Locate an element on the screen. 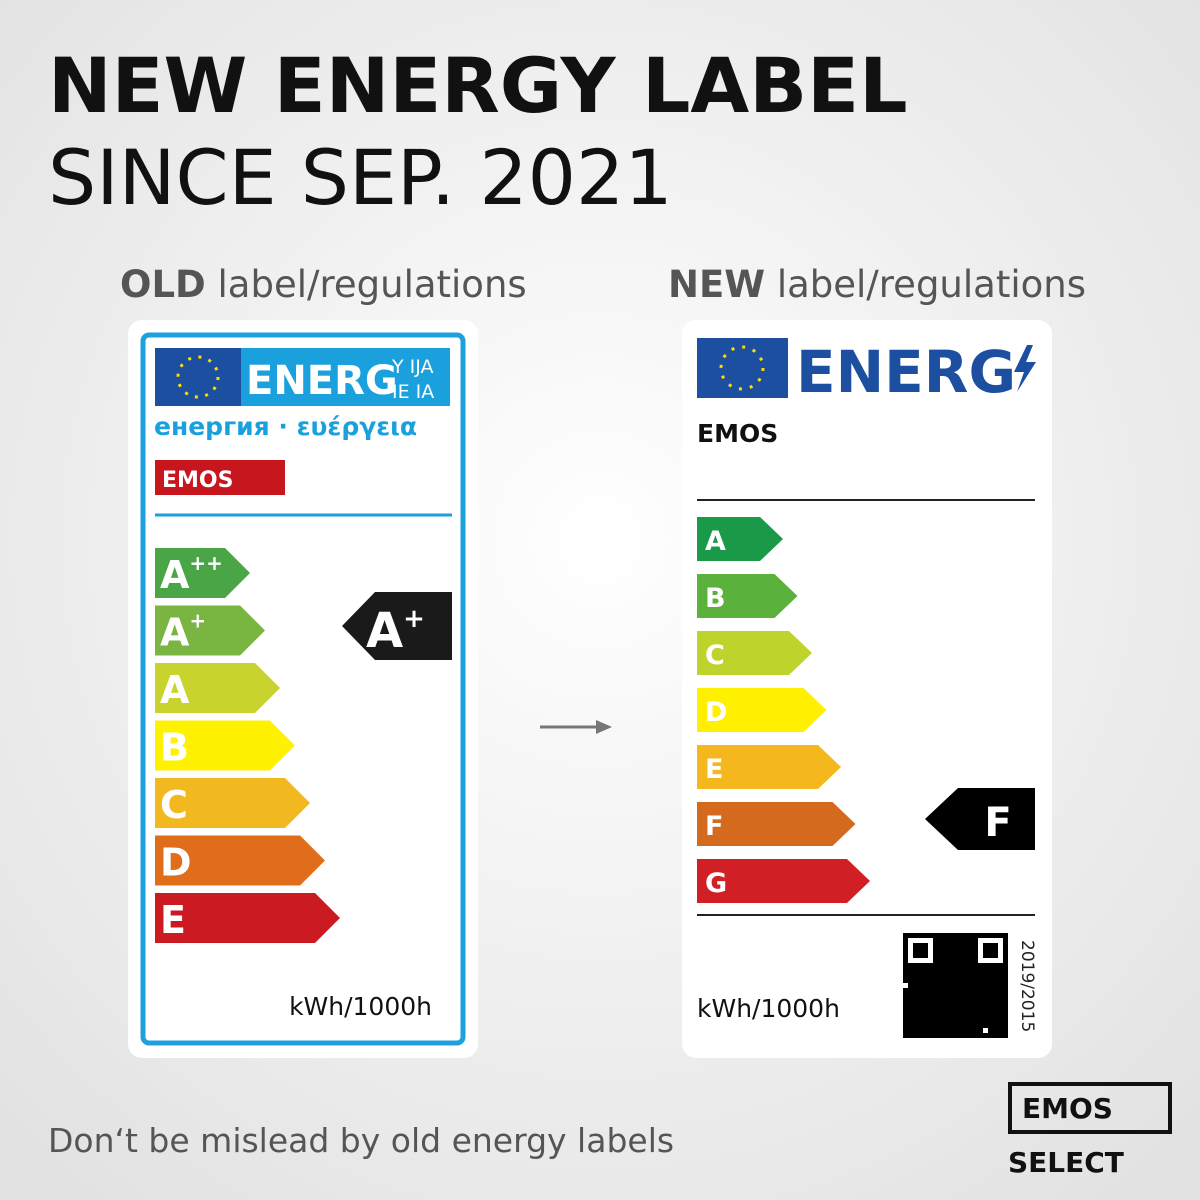 This screenshot has height=1200, width=1200. bolt-icon is located at coordinates (1025, 368).